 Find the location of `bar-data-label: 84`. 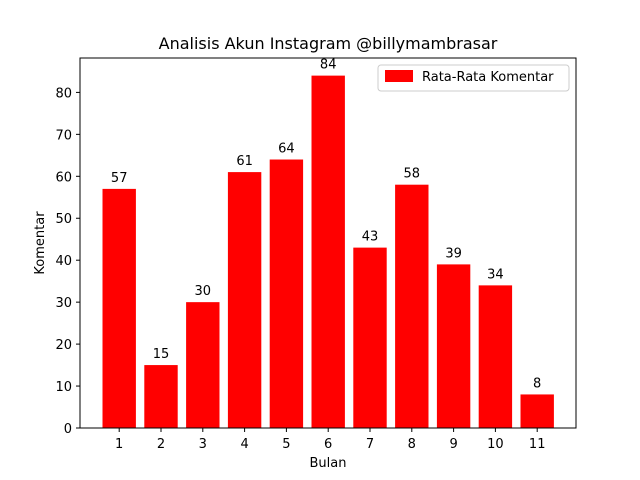

bar-data-label: 84 is located at coordinates (328, 65).